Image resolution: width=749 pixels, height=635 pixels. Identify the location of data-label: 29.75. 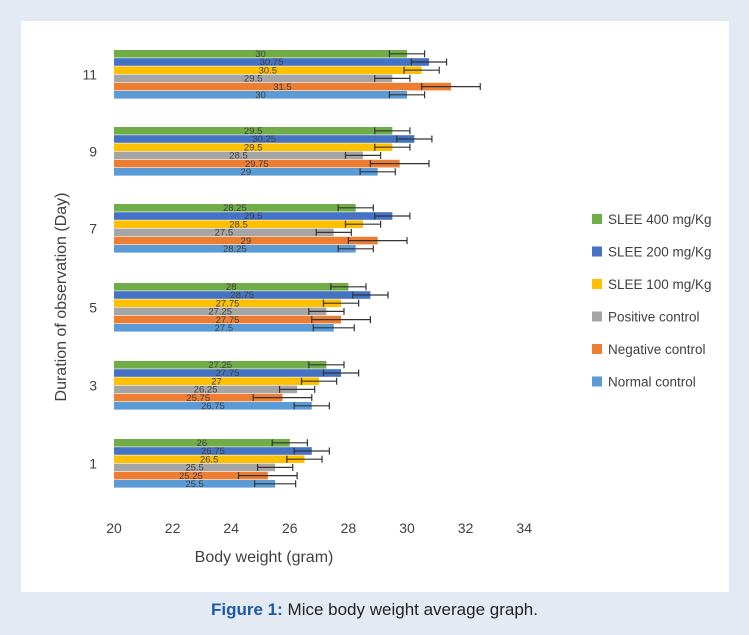
(257, 164).